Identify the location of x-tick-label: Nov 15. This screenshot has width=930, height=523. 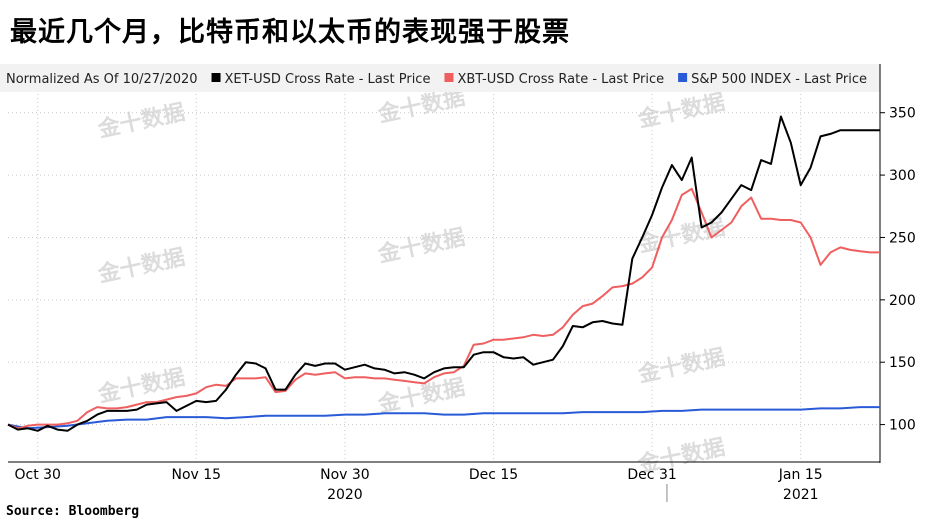
(196, 475).